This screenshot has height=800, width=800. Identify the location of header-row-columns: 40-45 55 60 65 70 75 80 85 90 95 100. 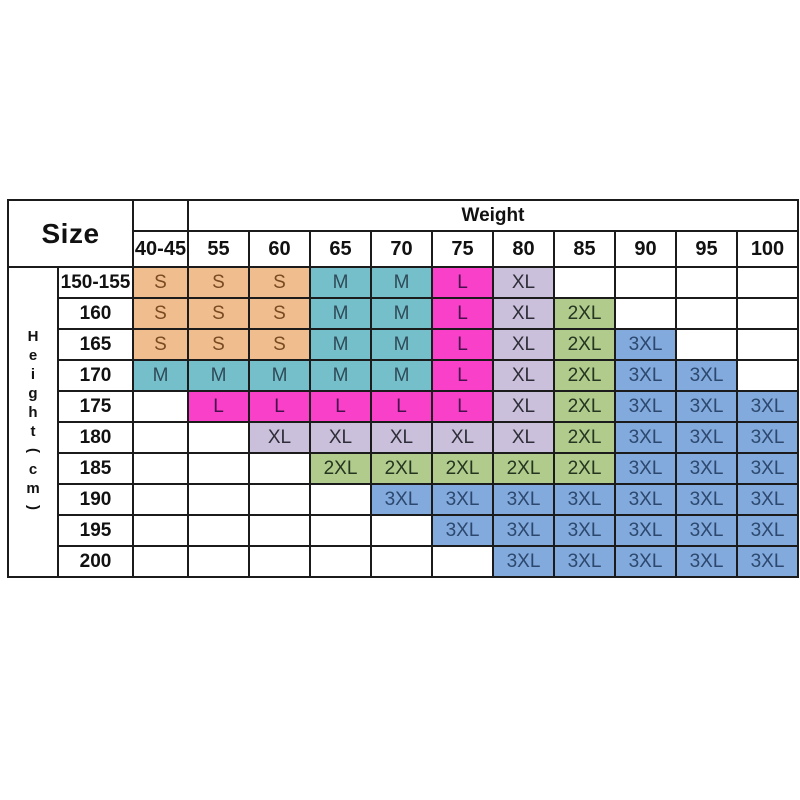
(403, 249).